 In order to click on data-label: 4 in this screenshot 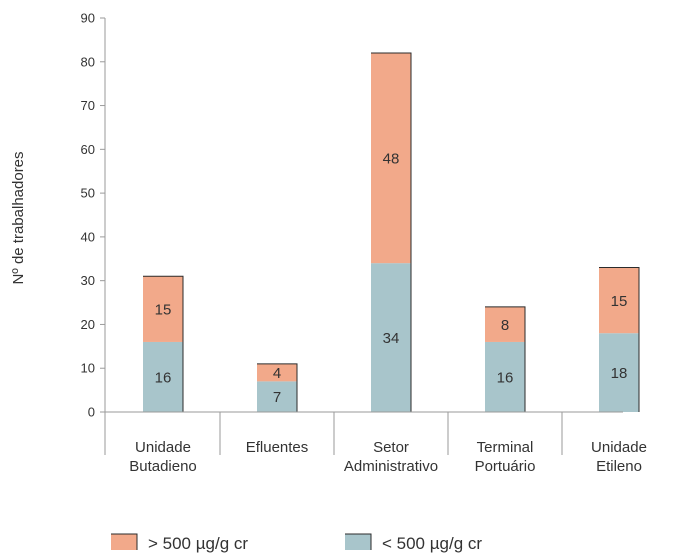, I will do `click(277, 373)`.